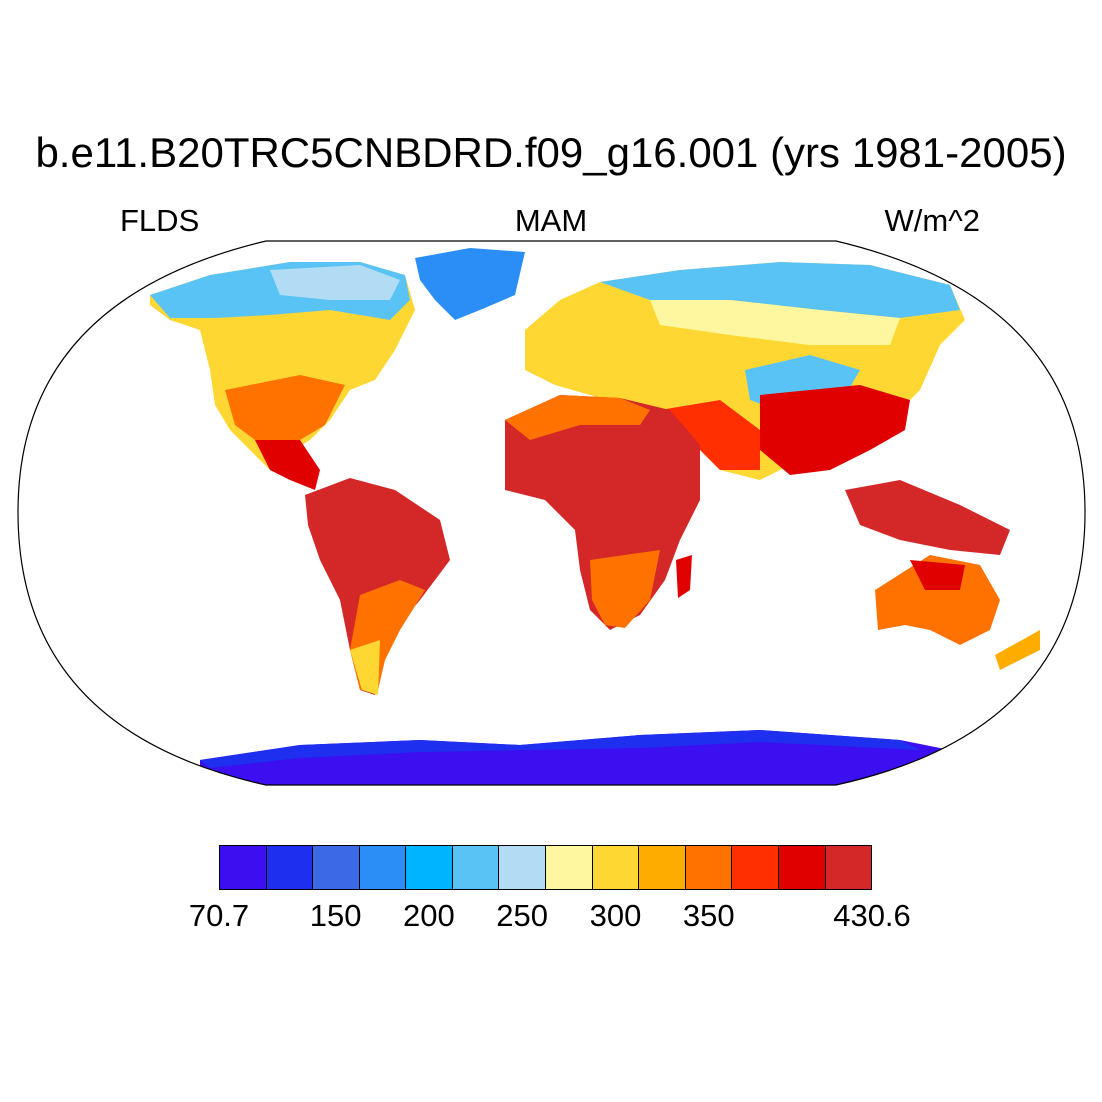 The height and width of the screenshot is (1102, 1102). I want to click on variable-label: FLDS, so click(160, 220).